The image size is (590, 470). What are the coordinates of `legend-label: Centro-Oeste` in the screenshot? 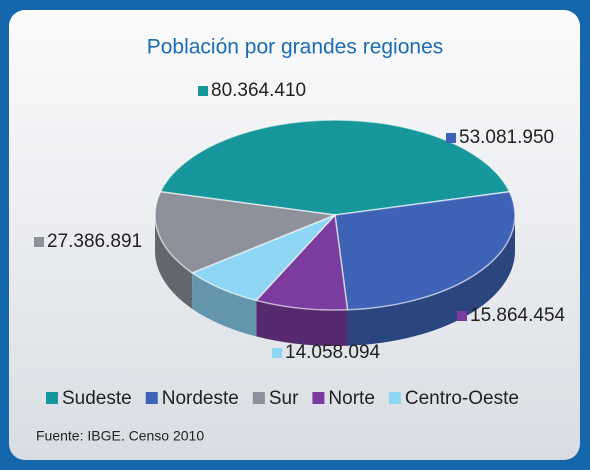 It's located at (462, 398).